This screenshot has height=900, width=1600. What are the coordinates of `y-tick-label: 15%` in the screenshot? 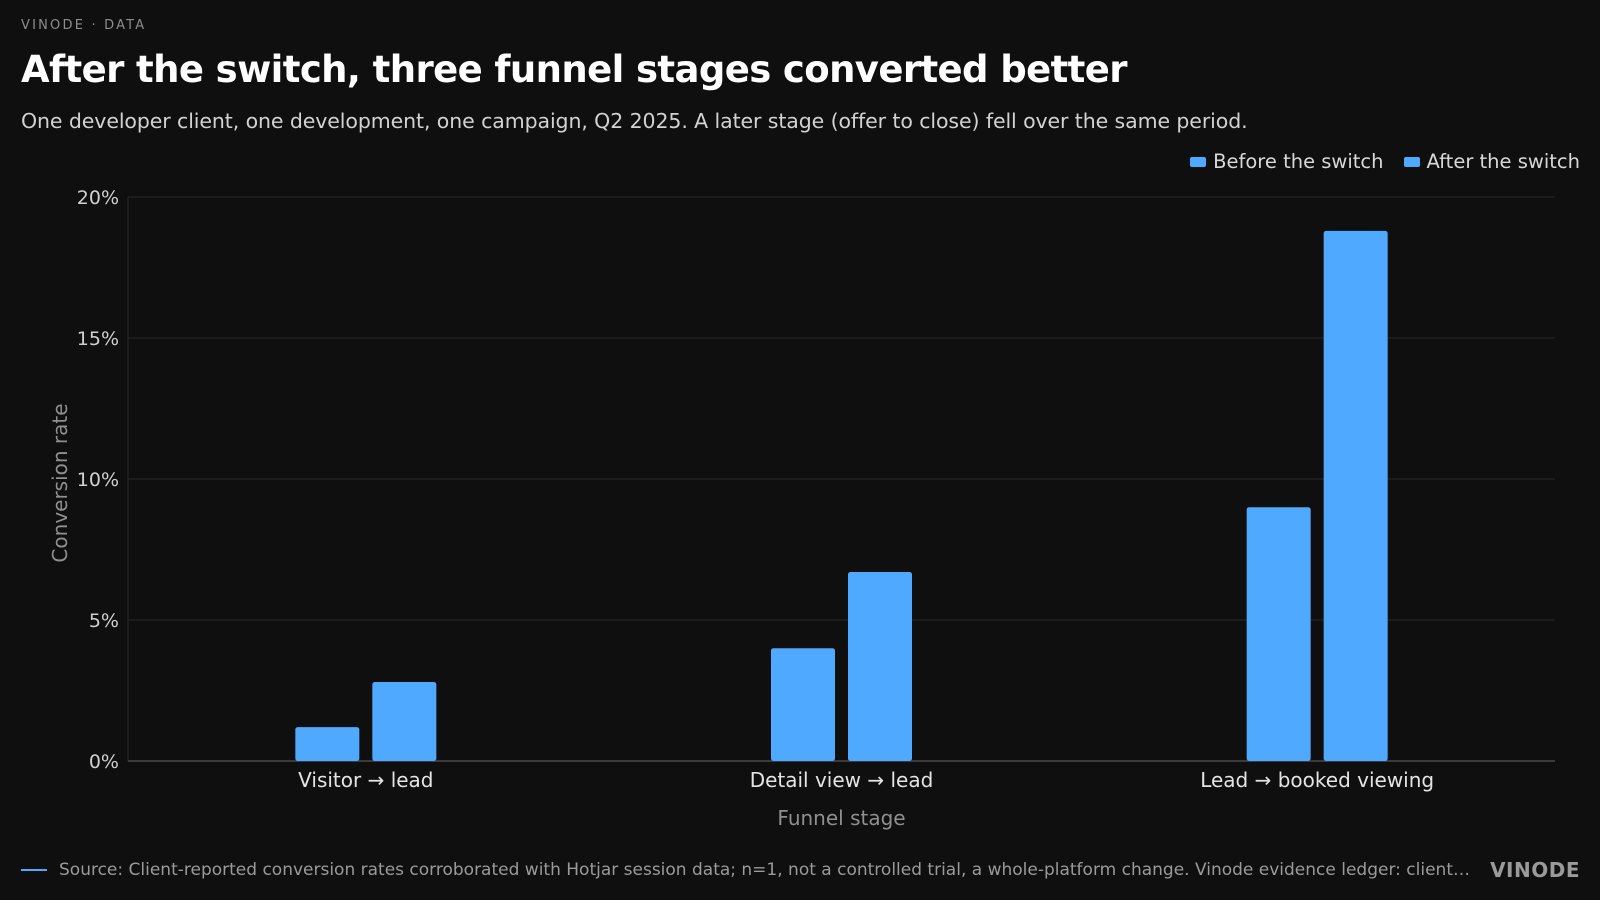 It's located at (98, 339).